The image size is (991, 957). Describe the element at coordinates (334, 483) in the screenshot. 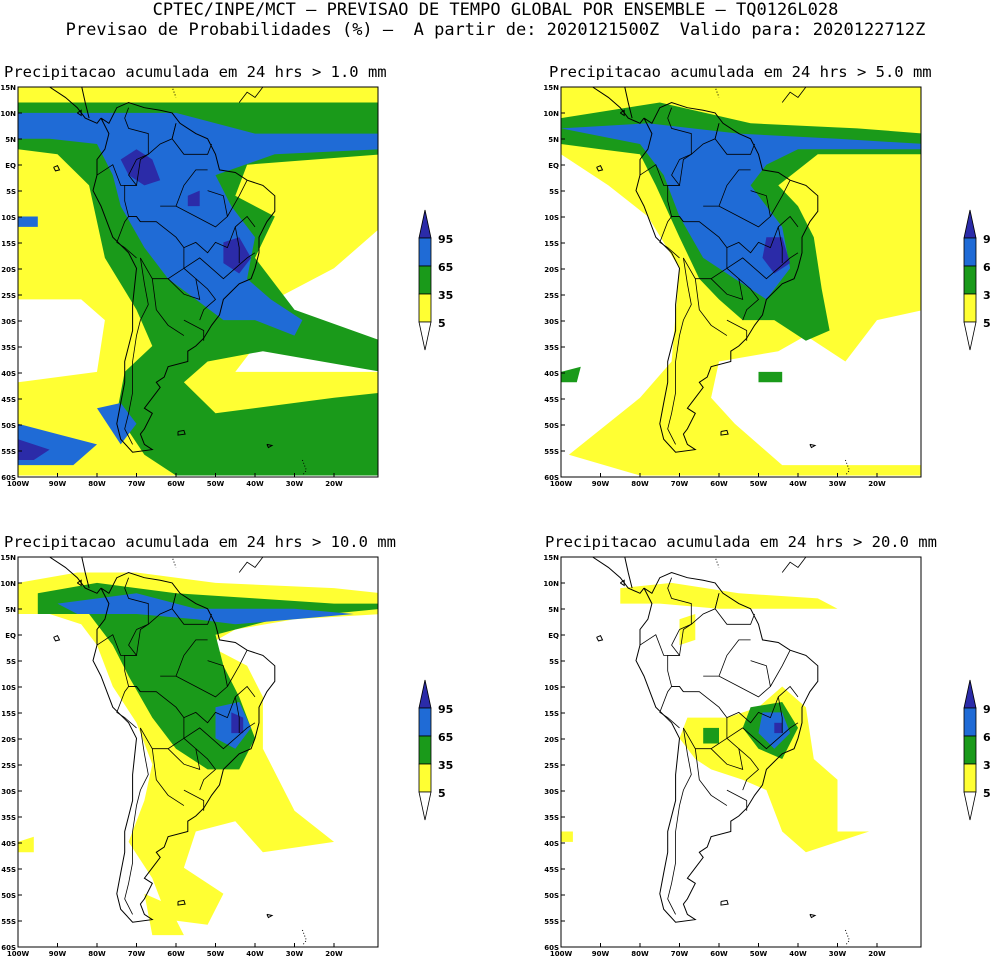

I see `lon-label: 20W` at that location.